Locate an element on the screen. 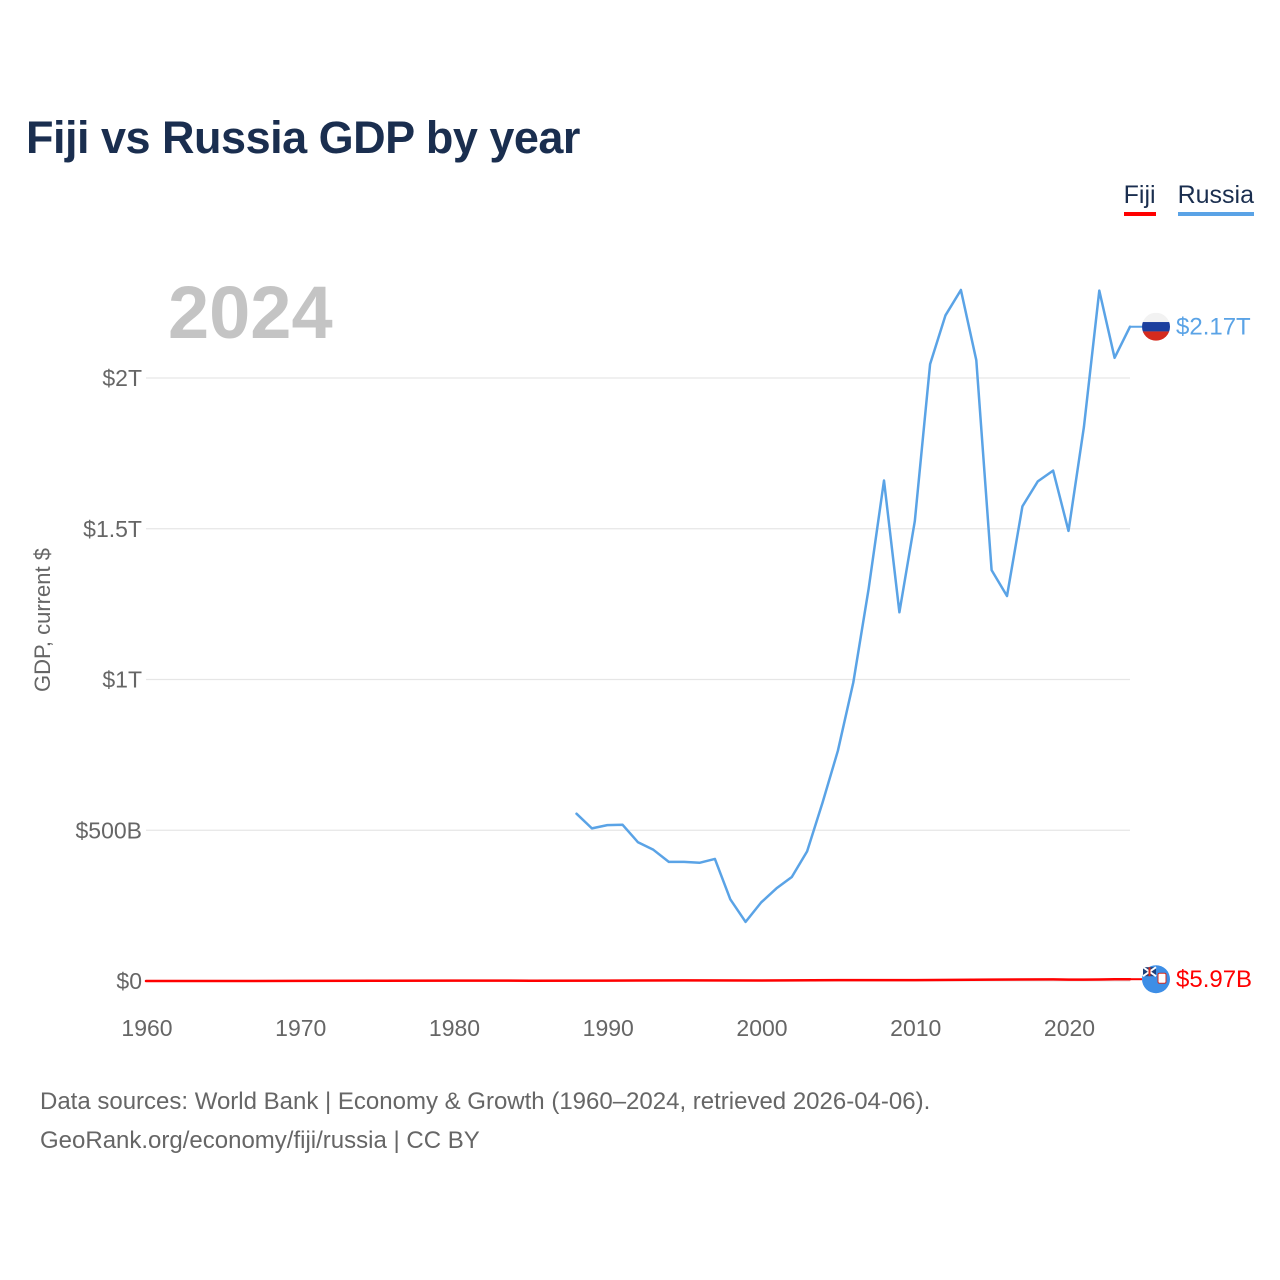 Image resolution: width=1280 pixels, height=1280 pixels. legend-item-fiji: Fiji is located at coordinates (1139, 198).